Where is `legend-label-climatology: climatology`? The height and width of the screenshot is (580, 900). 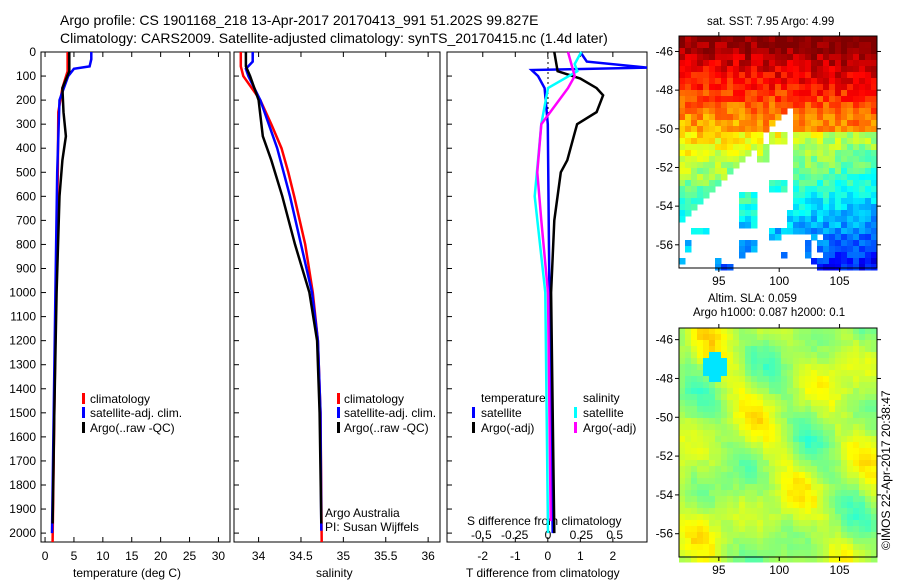 legend-label-climatology: climatology is located at coordinates (120, 399).